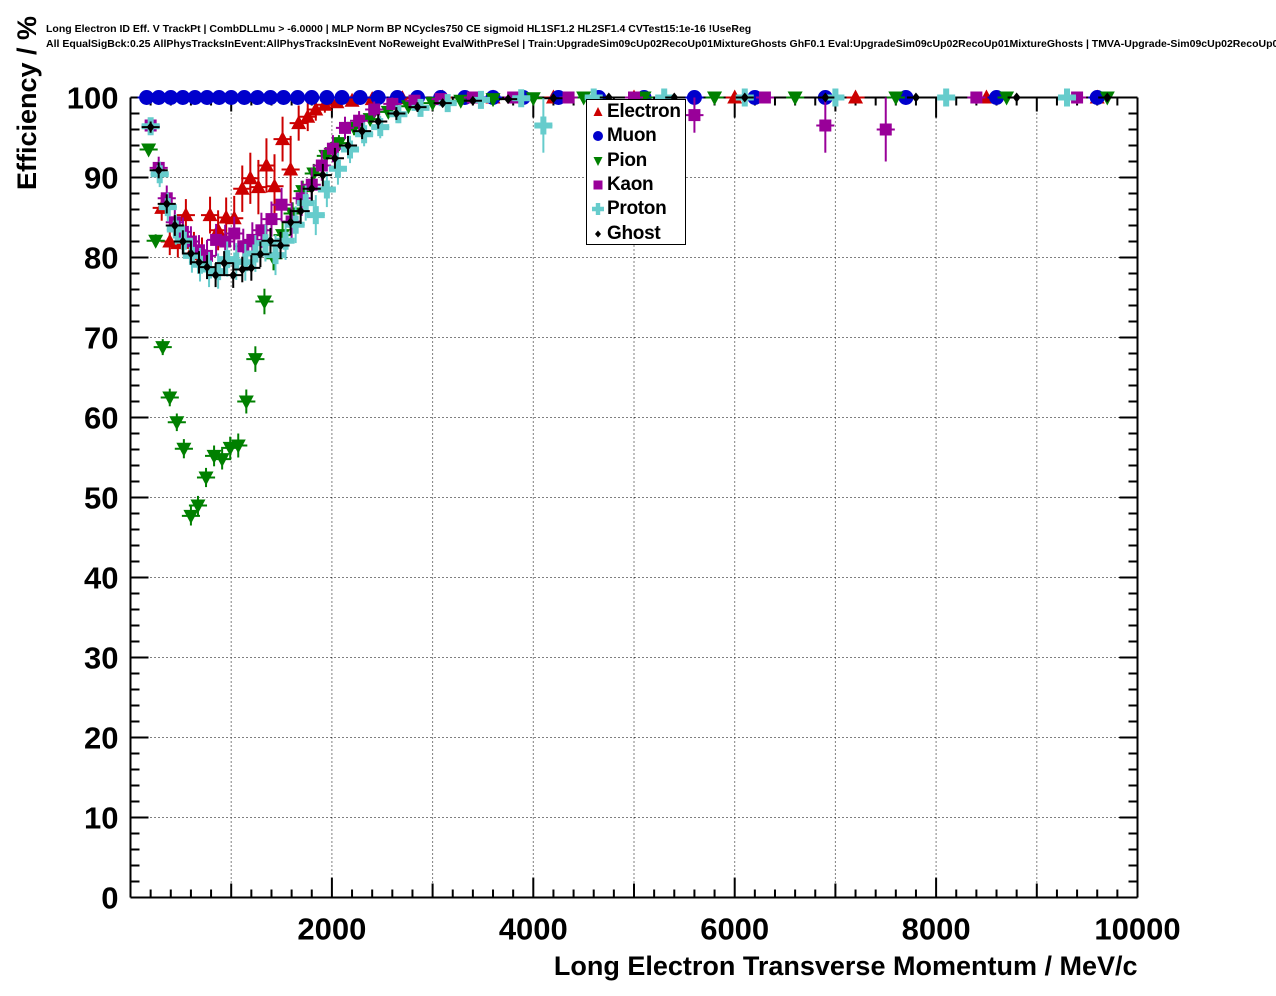  What do you see at coordinates (936, 929) in the screenshot?
I see `x-tick-label: 8000` at bounding box center [936, 929].